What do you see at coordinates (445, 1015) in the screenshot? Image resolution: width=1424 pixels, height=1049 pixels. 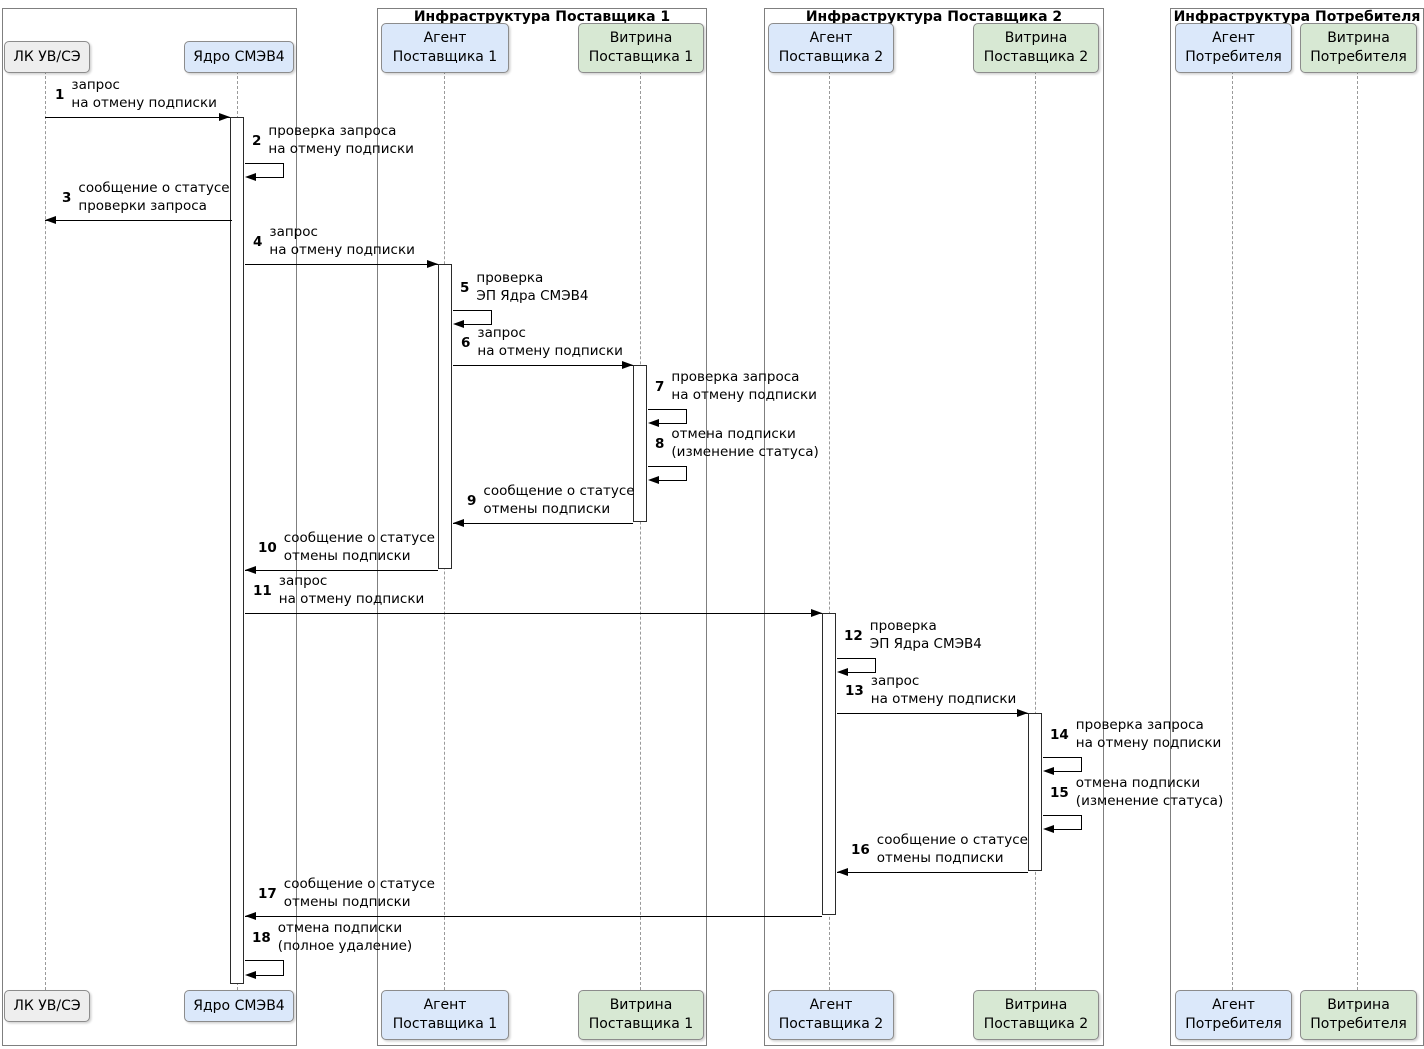 I see `participant-bottom-agent-provider-1: Агент Поставщика 1` at bounding box center [445, 1015].